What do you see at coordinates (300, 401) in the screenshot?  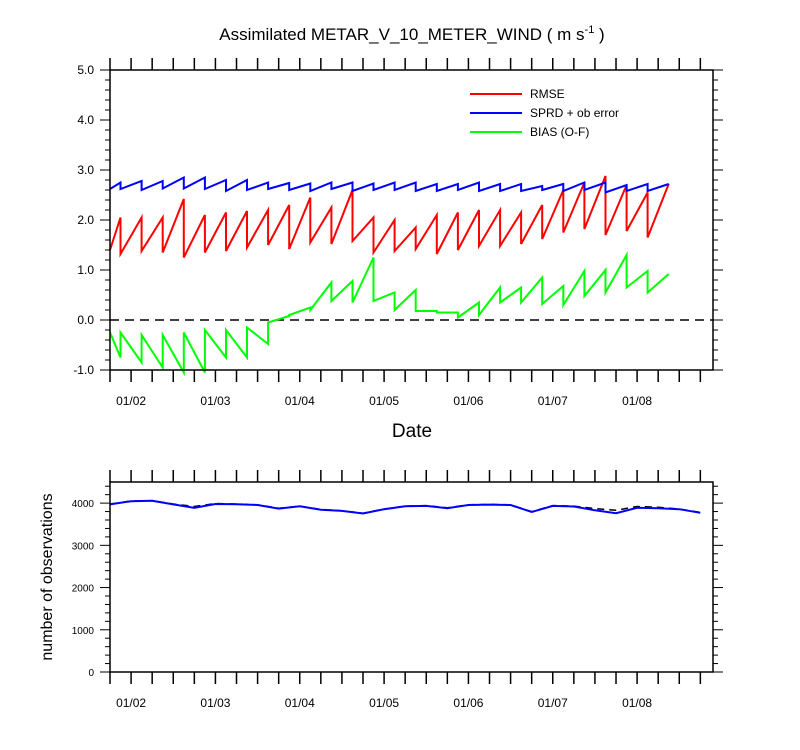 I see `top-xtick-label: 01/04` at bounding box center [300, 401].